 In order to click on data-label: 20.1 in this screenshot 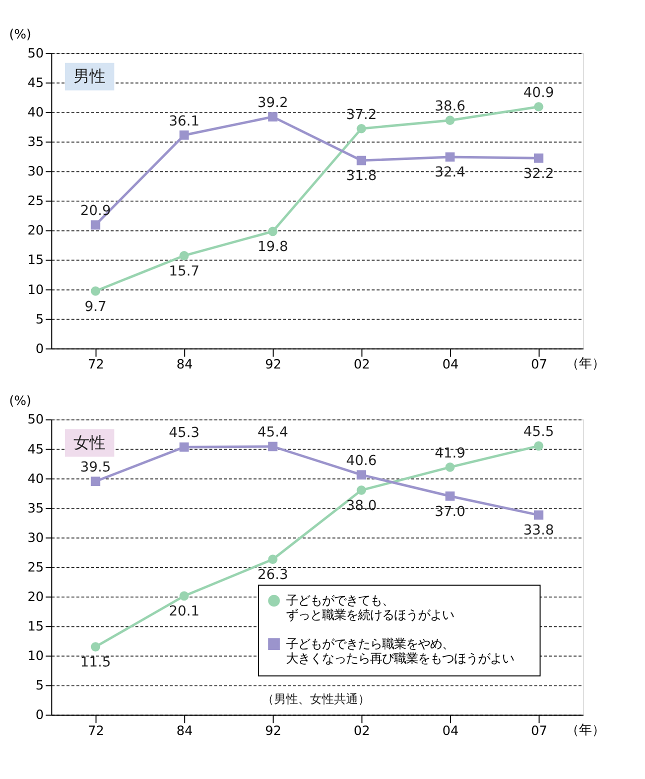, I will do `click(184, 612)`.